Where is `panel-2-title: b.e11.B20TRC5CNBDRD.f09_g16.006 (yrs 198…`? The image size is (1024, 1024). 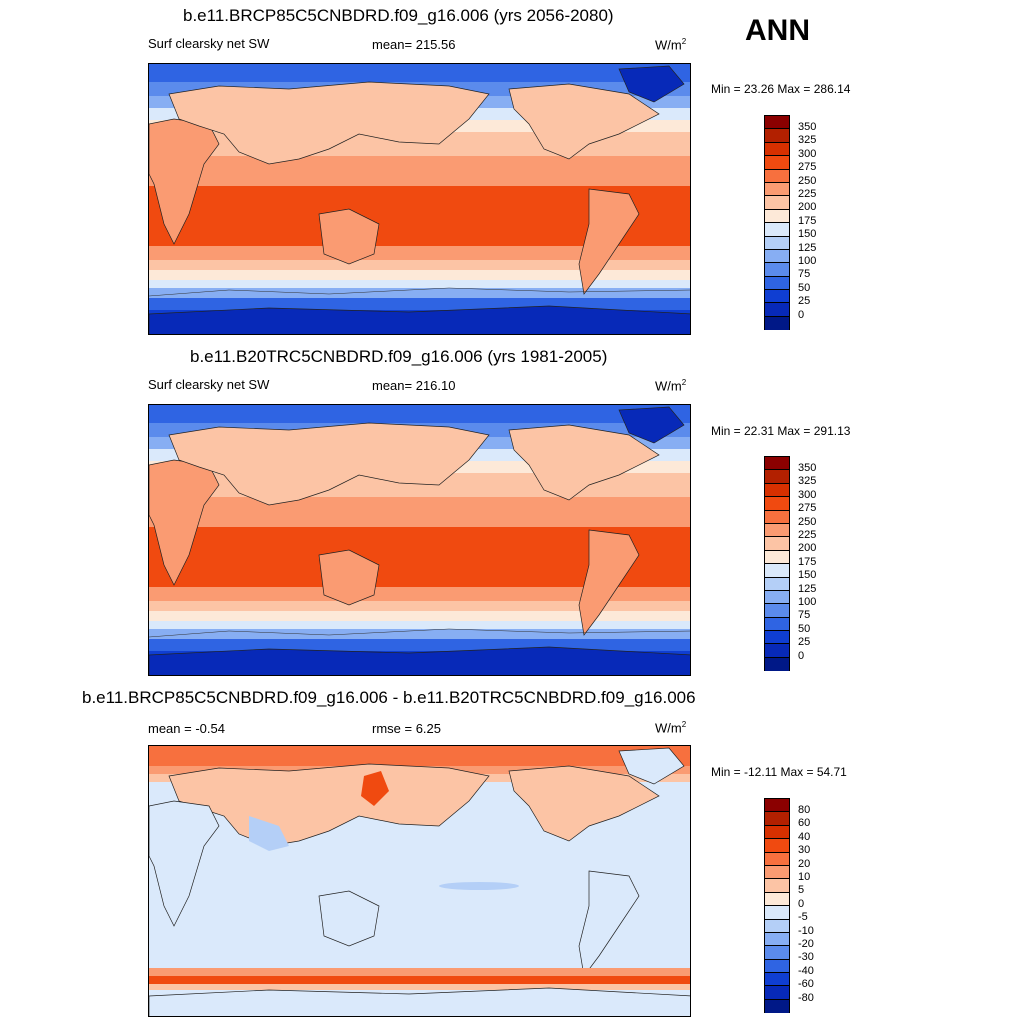
panel-2-title: b.e11.B20TRC5CNBDRD.f09_g16.006 (yrs 198… is located at coordinates (399, 356).